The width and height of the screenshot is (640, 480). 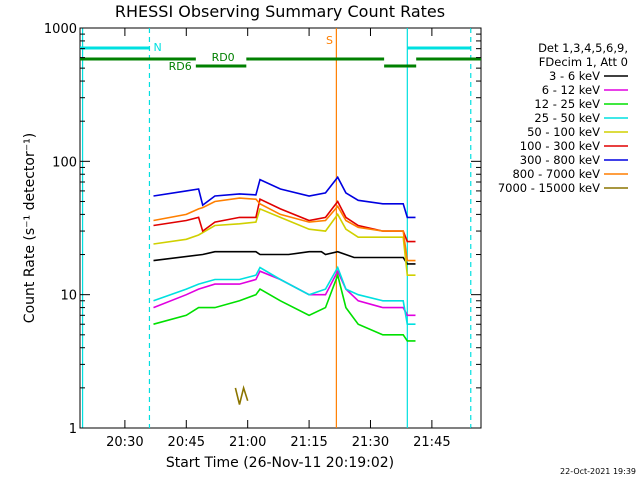 What do you see at coordinates (180, 66) in the screenshot?
I see `state-label-rd6: RD6` at bounding box center [180, 66].